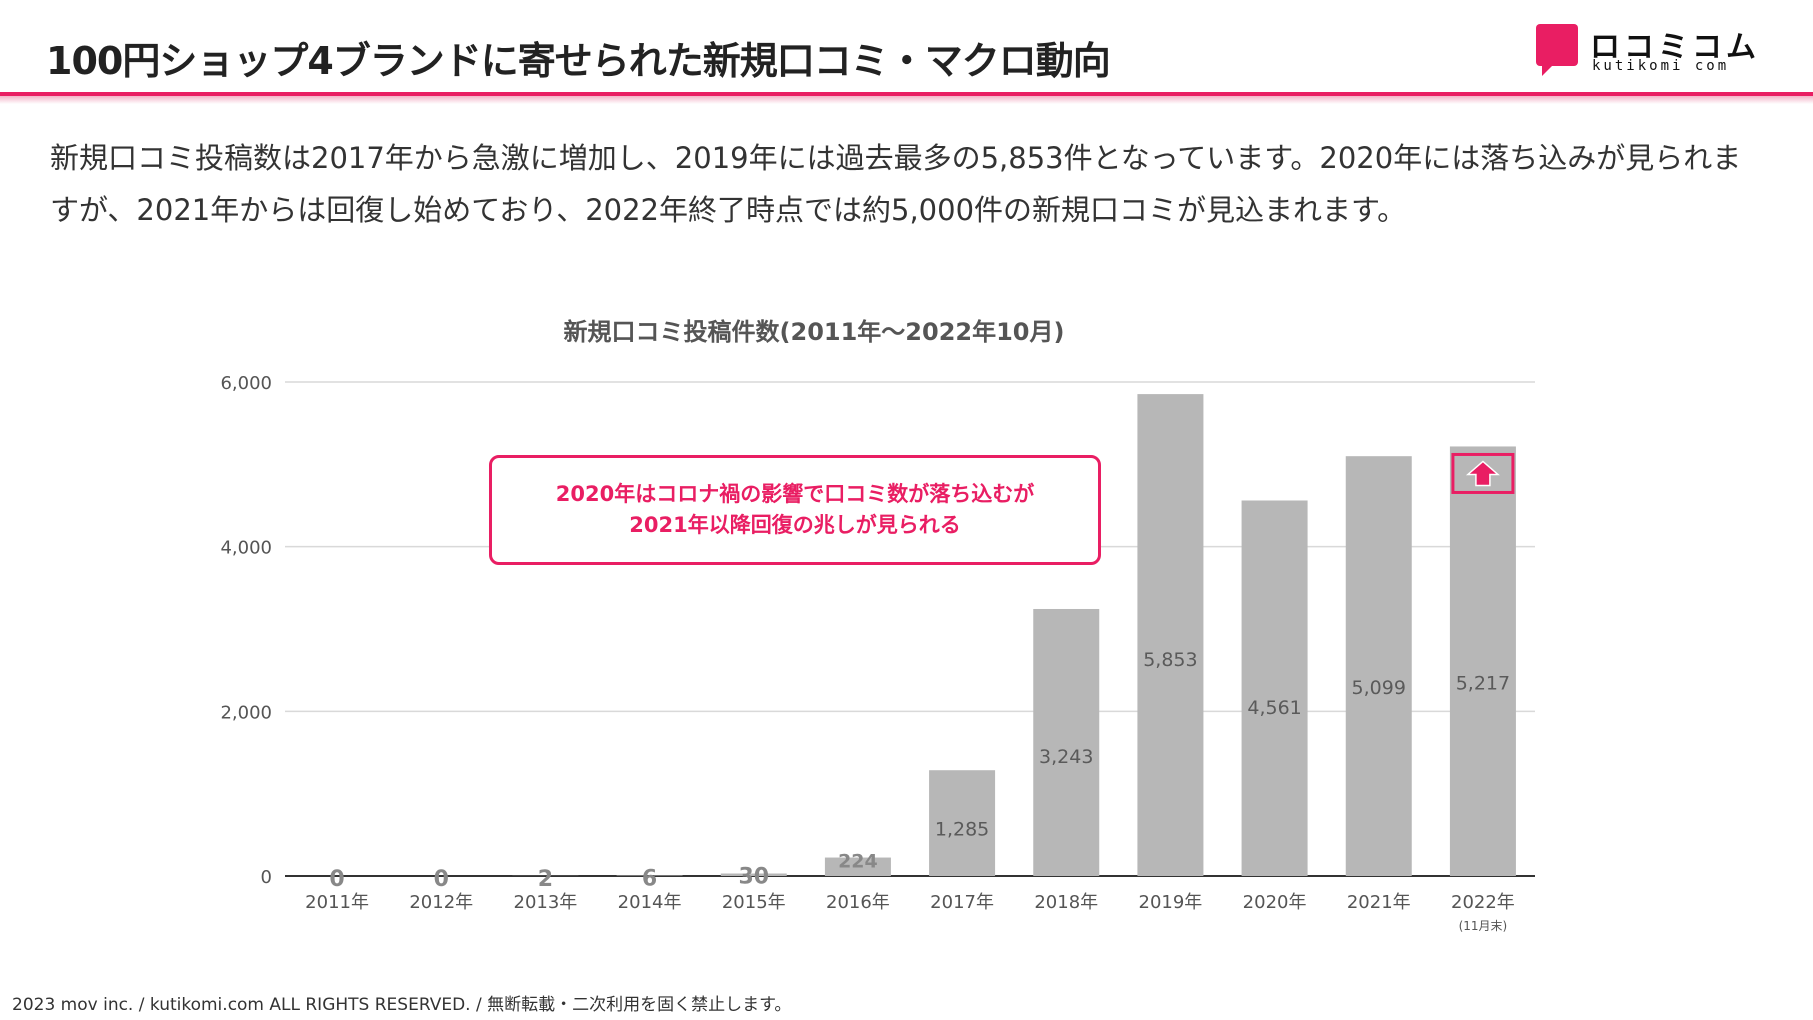  Describe the element at coordinates (1171, 902) in the screenshot. I see `x-tick-label: 2019年` at that location.